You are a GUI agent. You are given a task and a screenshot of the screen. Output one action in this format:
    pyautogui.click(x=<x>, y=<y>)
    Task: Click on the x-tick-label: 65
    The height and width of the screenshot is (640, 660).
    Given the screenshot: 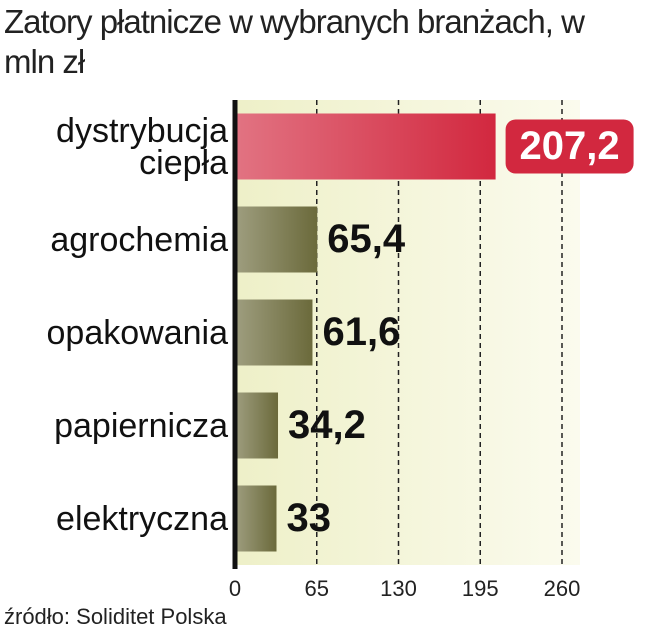 What is the action you would take?
    pyautogui.click(x=317, y=588)
    